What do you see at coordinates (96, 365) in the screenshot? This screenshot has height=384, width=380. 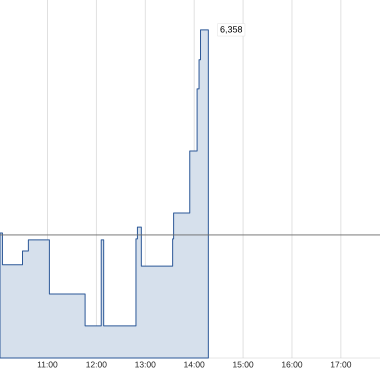 I see `x-tick-label: 12:00` at bounding box center [96, 365].